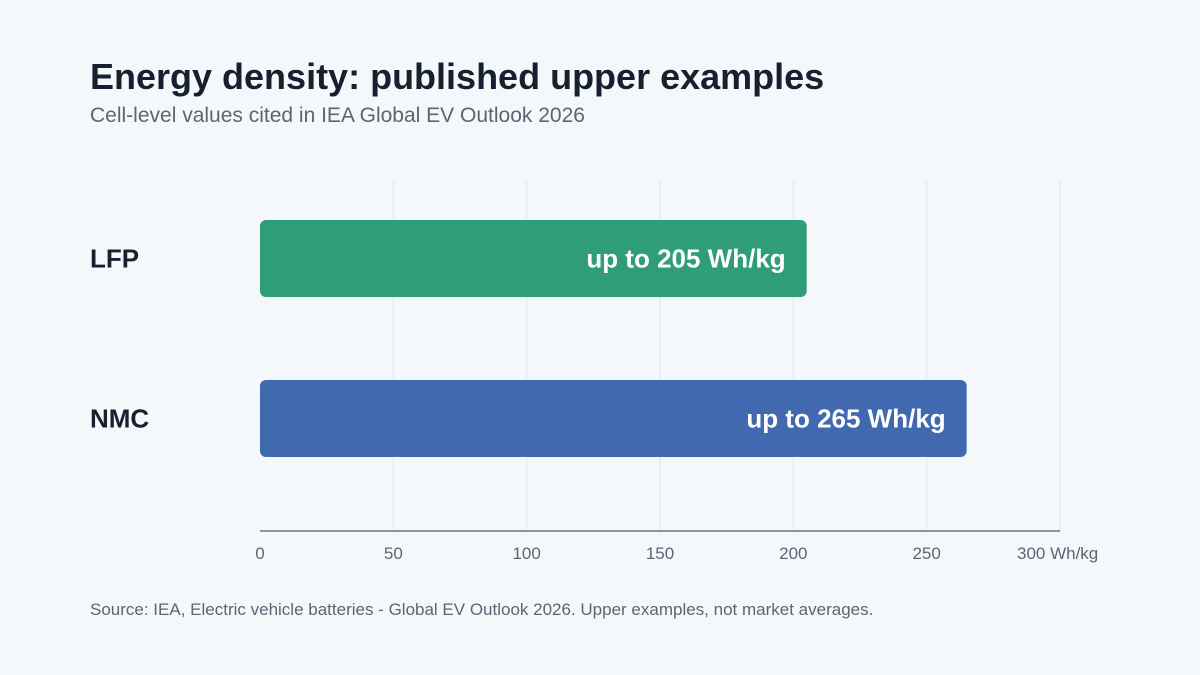 This screenshot has height=675, width=1200. What do you see at coordinates (613, 418) in the screenshot?
I see `bar-nmc` at bounding box center [613, 418].